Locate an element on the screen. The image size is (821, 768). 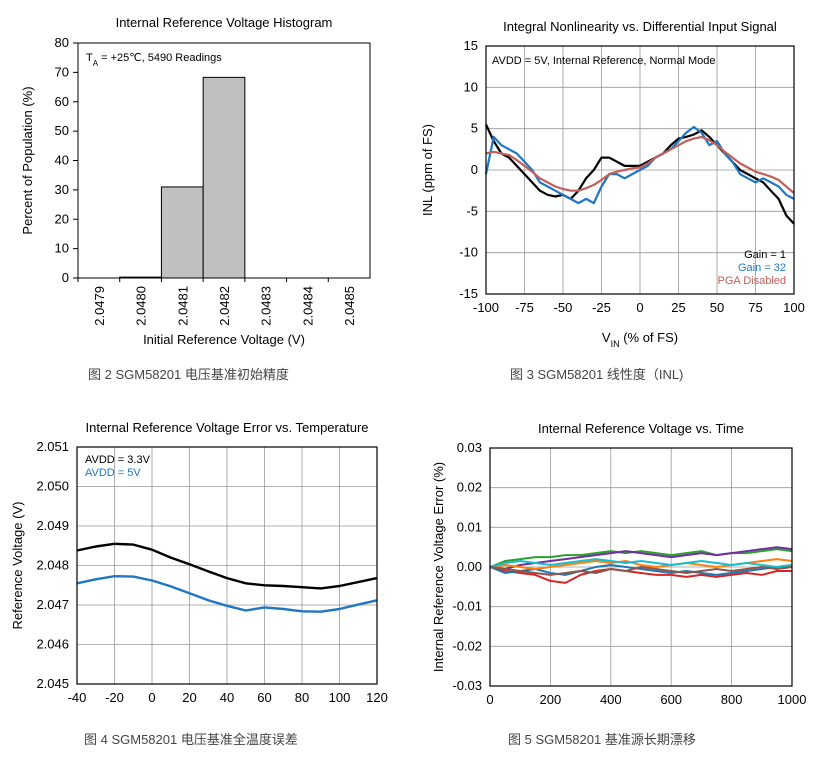
chart2-xlabel: VIN (% of FS) is located at coordinates (640, 339).